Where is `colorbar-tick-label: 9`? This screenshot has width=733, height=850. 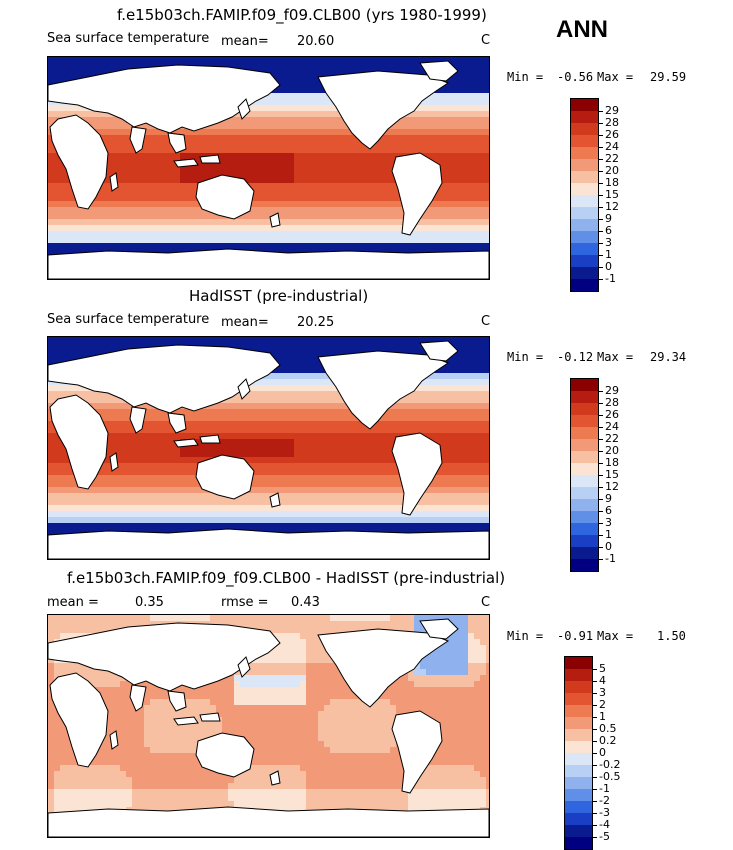 colorbar-tick-label: 9 is located at coordinates (608, 498).